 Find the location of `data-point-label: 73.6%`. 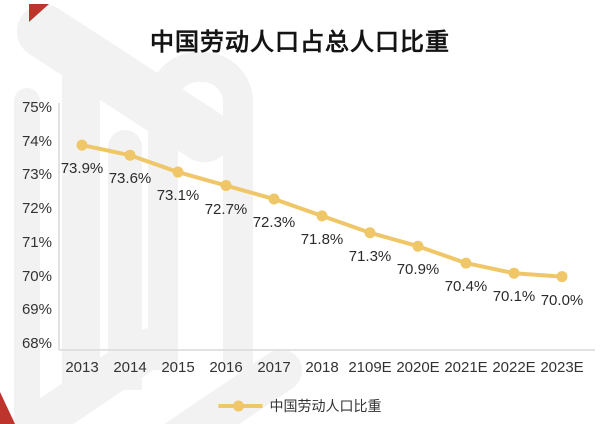

data-point-label: 73.6% is located at coordinates (130, 179).